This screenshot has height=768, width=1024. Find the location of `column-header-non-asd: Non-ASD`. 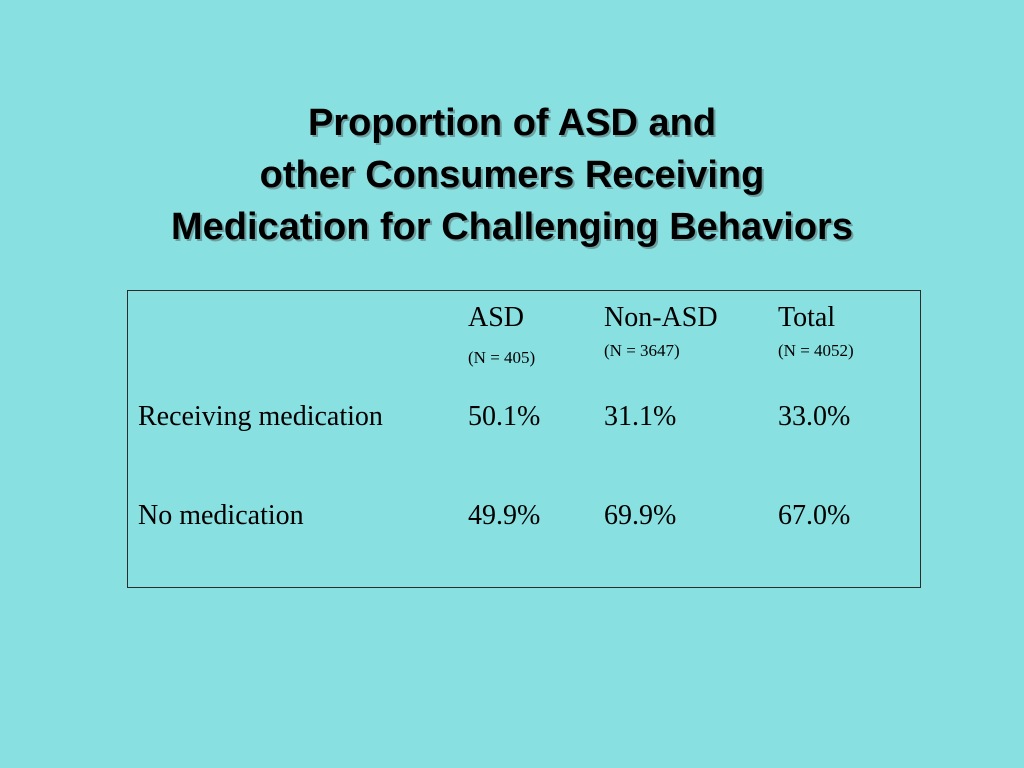

column-header-non-asd: Non-ASD is located at coordinates (661, 317).